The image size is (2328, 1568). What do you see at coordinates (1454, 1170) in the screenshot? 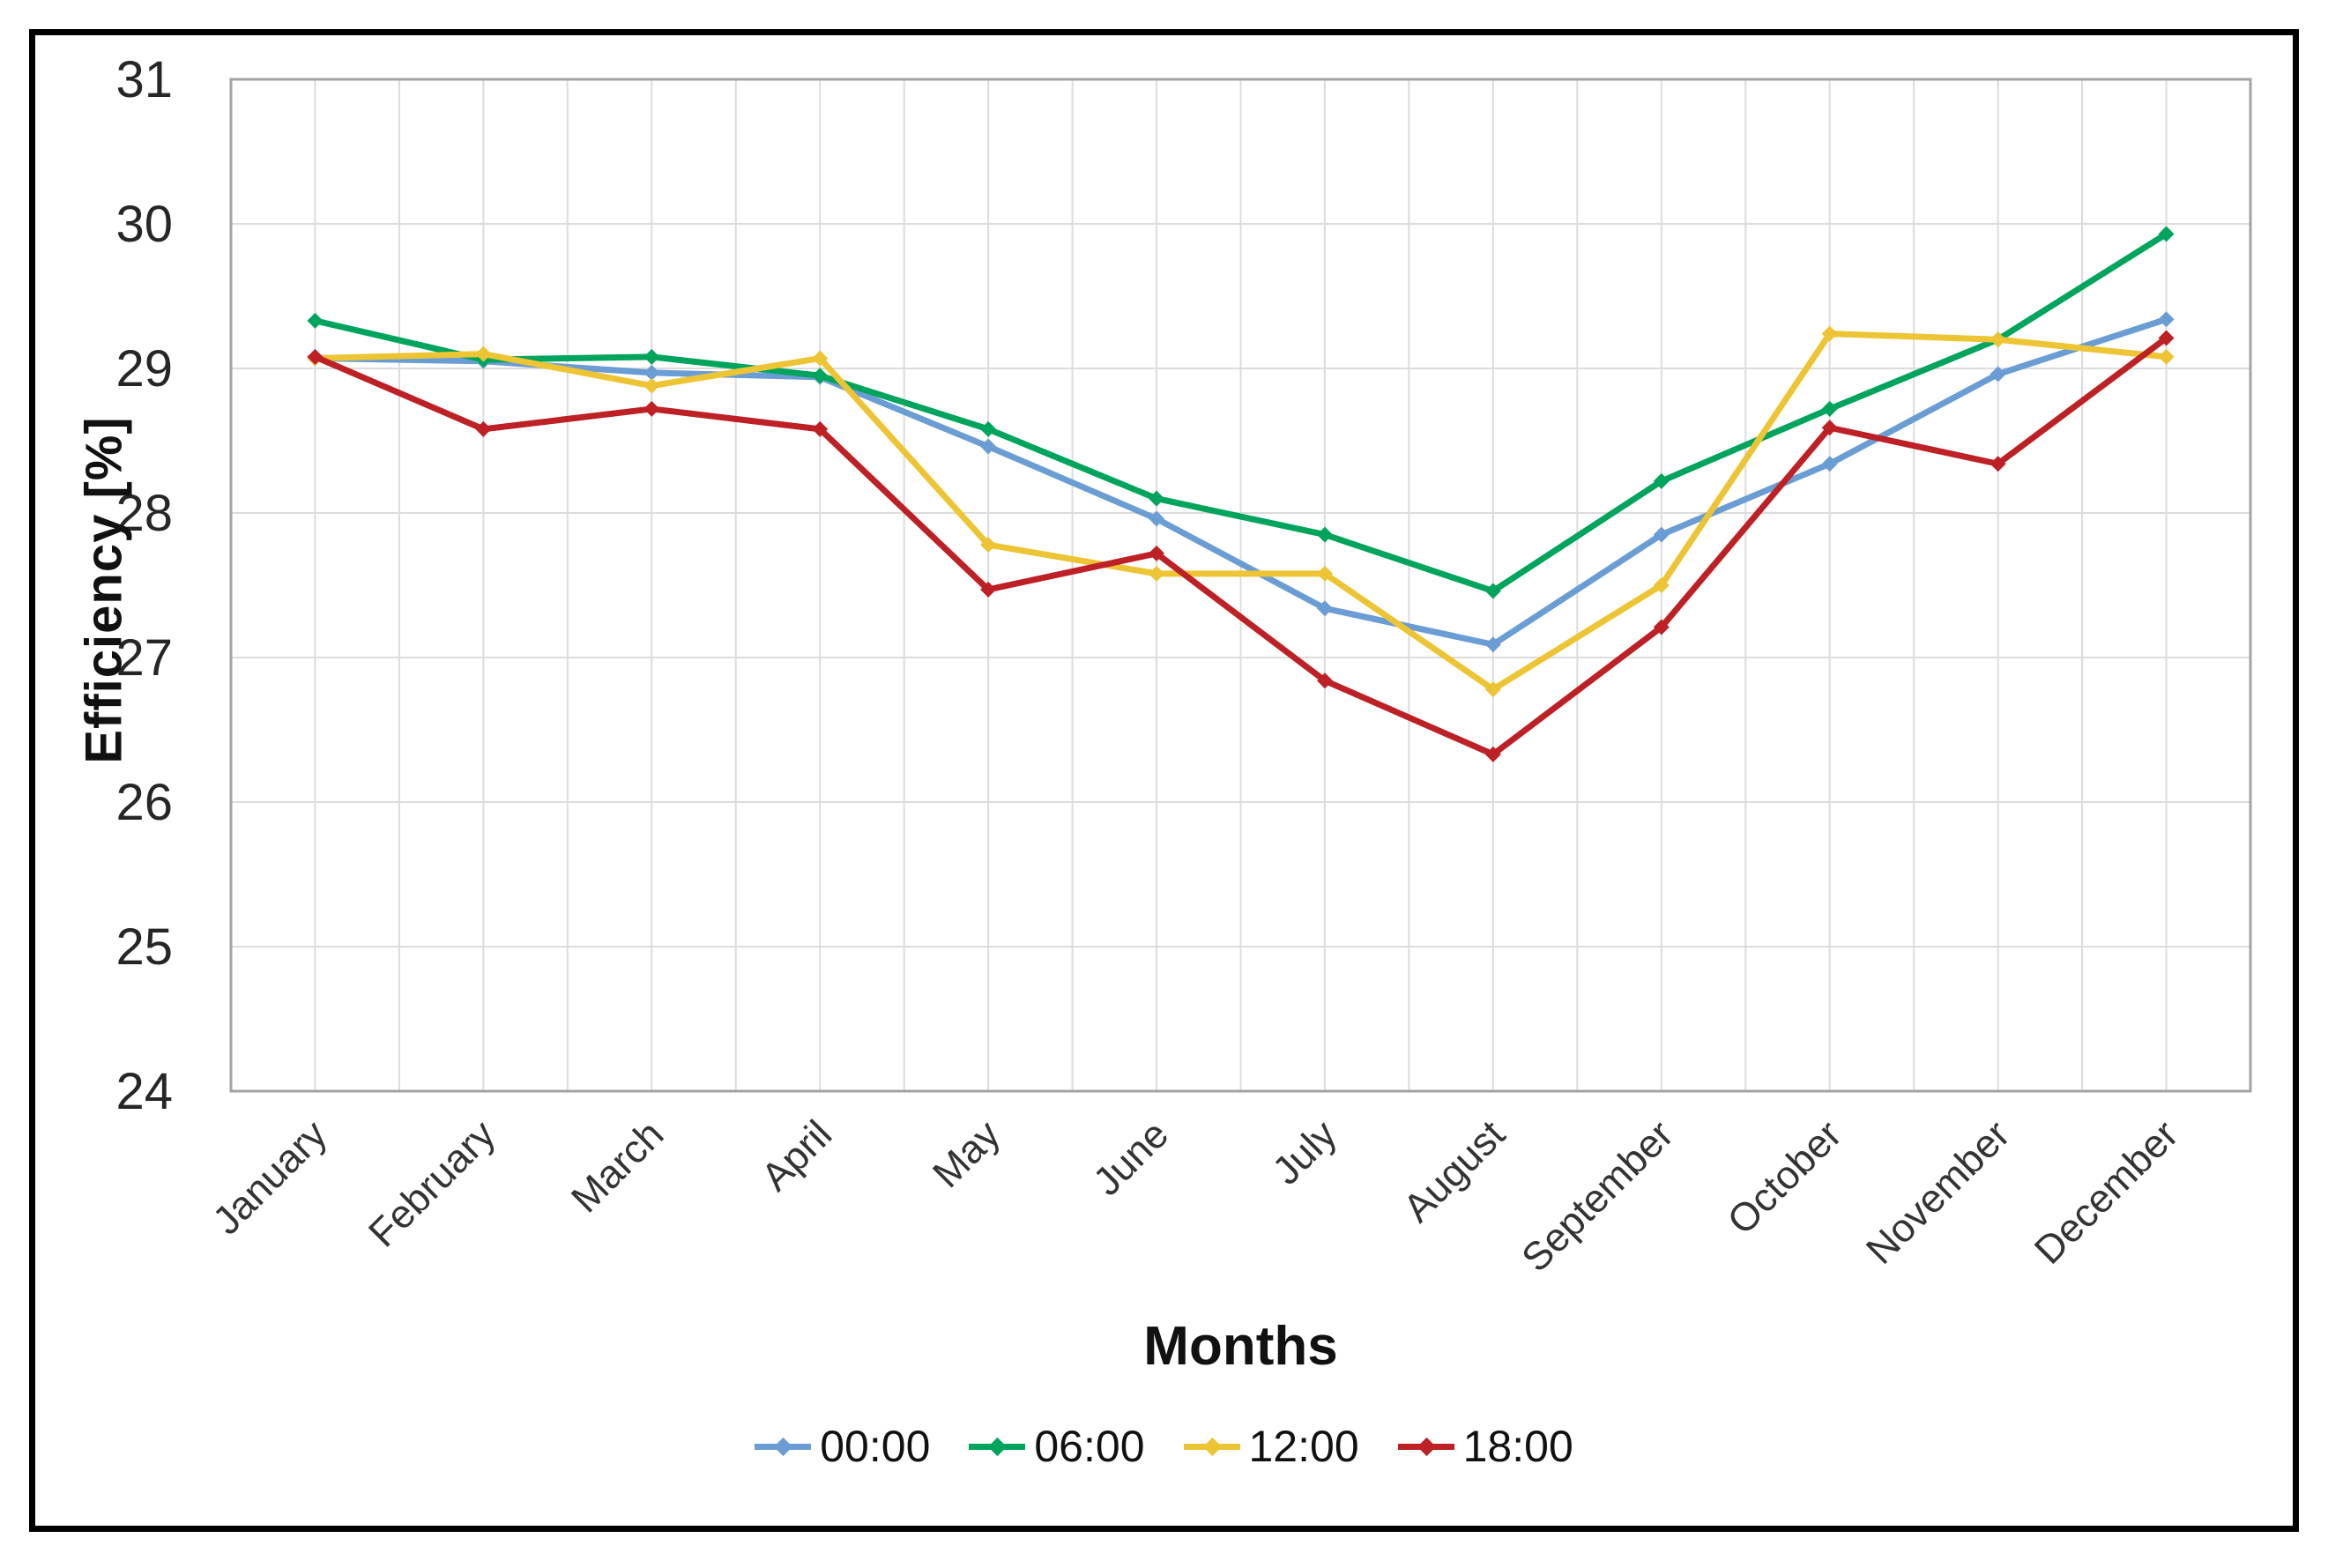
I see `x-tick-label: August` at bounding box center [1454, 1170].